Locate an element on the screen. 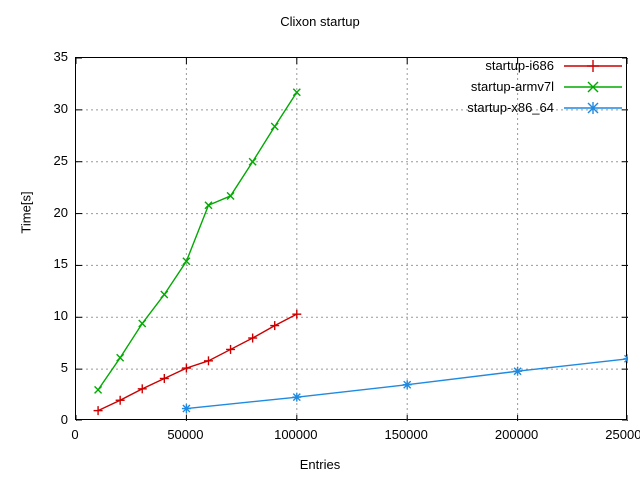 This screenshot has height=480, width=640. y-tick-label: 25 is located at coordinates (60, 160).